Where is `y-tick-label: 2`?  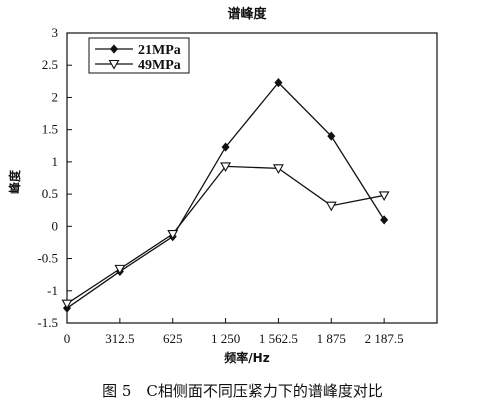 y-tick-label: 2 is located at coordinates (55, 96).